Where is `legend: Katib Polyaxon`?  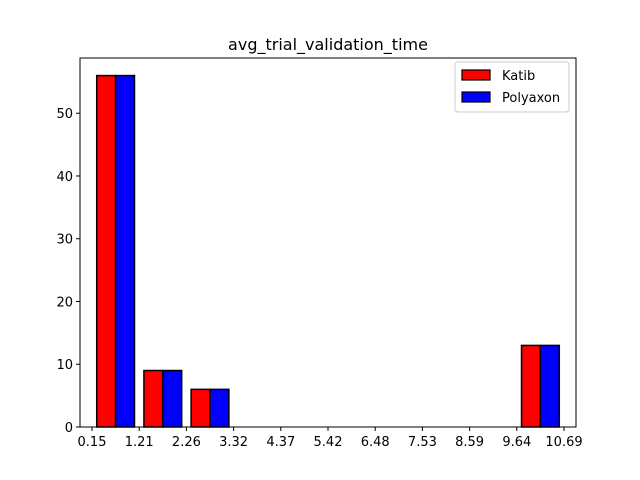
legend: Katib Polyaxon is located at coordinates (512, 87).